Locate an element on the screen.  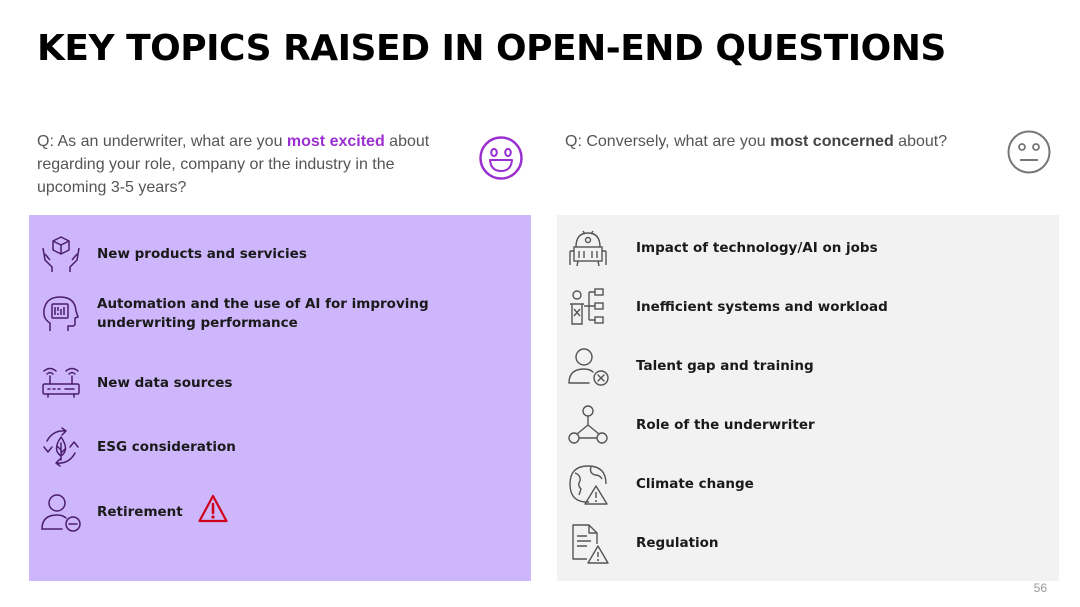
concerned-question-suffix: about? is located at coordinates (920, 141).